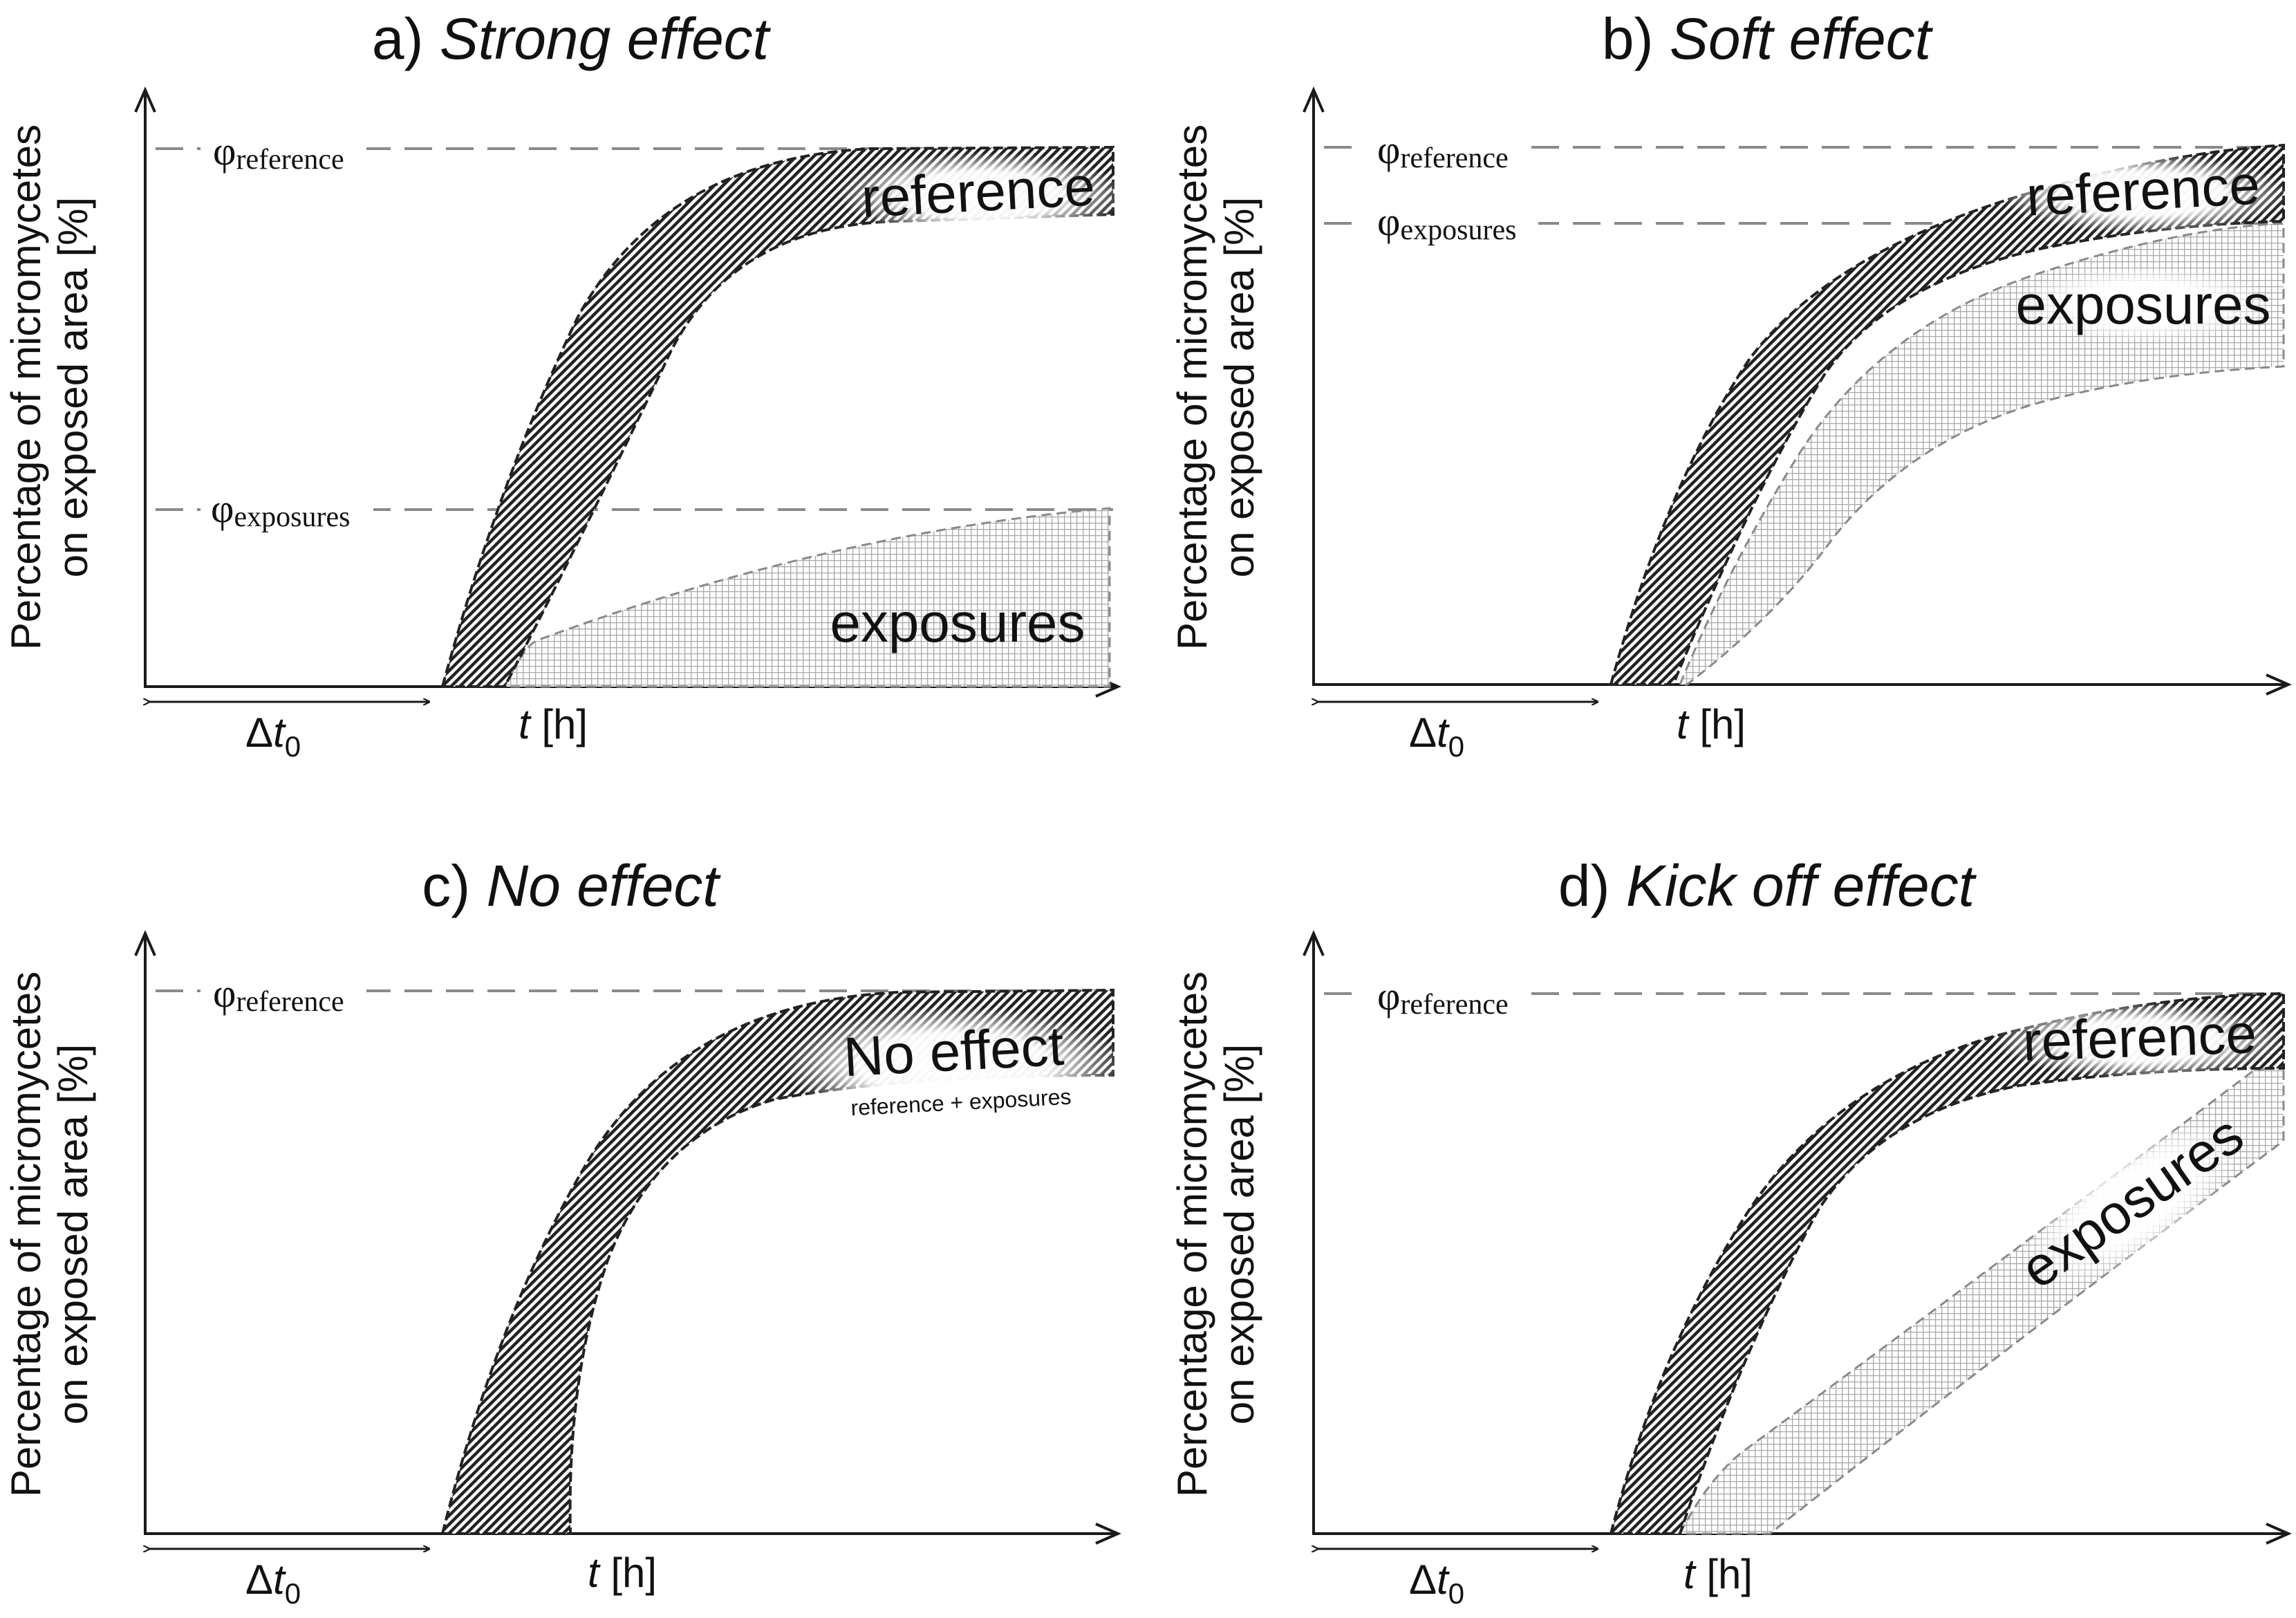  What do you see at coordinates (446, 886) in the screenshot?
I see `panel-c-prefix: c)` at bounding box center [446, 886].